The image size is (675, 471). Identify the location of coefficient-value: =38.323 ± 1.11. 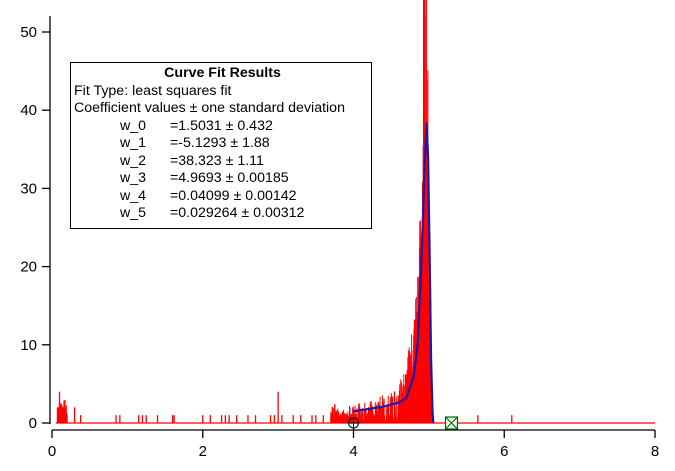
(217, 160).